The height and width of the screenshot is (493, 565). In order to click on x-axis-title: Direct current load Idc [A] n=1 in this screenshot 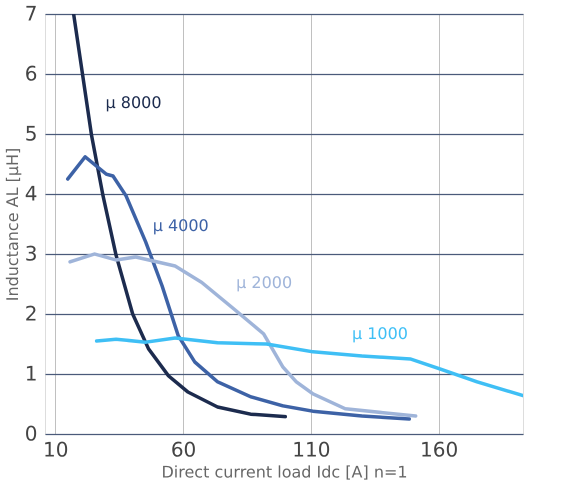, I will do `click(284, 472)`.